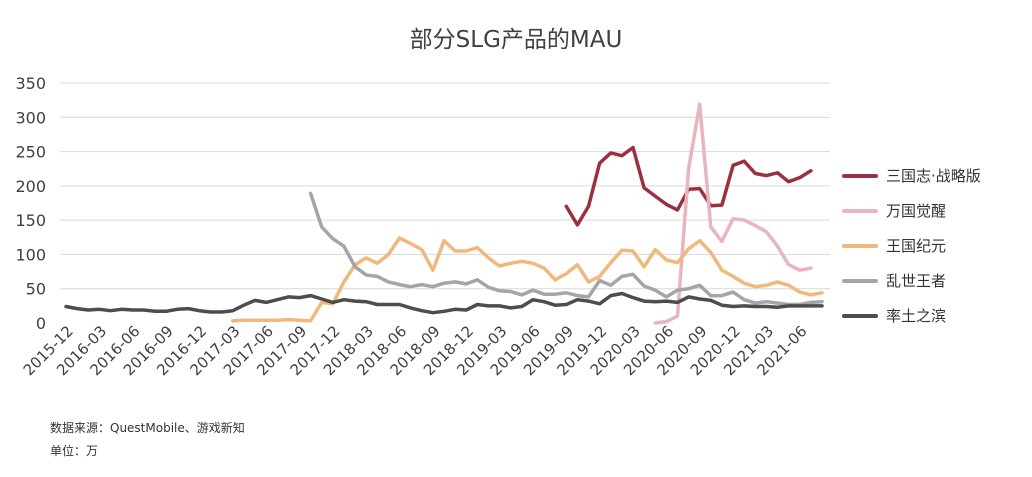 Image resolution: width=1032 pixels, height=477 pixels. What do you see at coordinates (74, 451) in the screenshot?
I see `unit-note: 单位：万` at bounding box center [74, 451].